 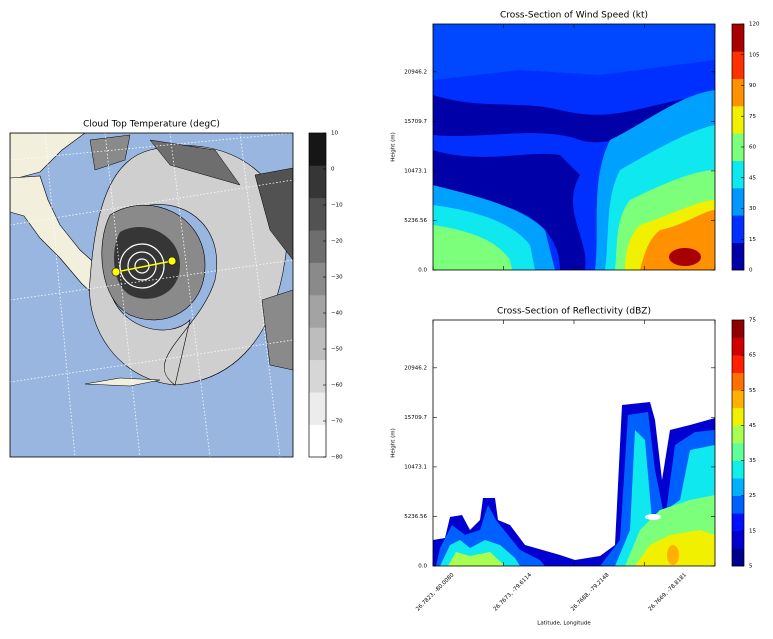 I want to click on colorbar-tick-label: 25, so click(x=752, y=496).